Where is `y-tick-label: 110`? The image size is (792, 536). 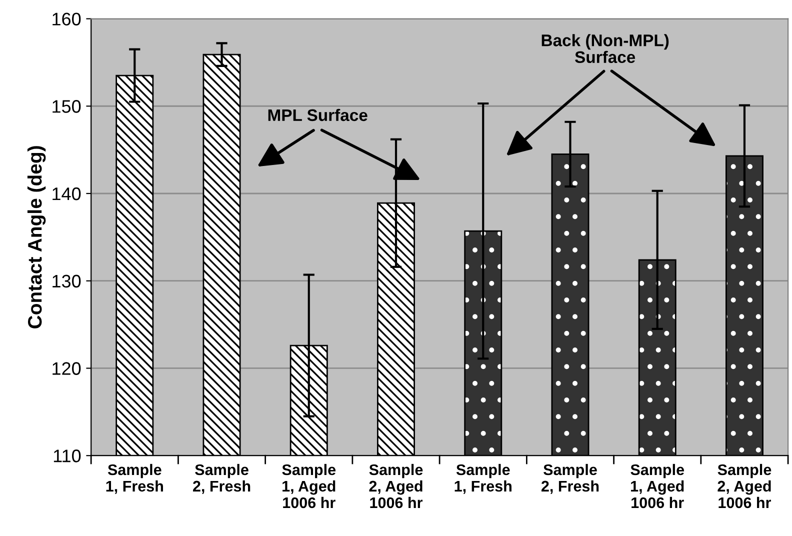 y-tick-label: 110 is located at coordinates (67, 456).